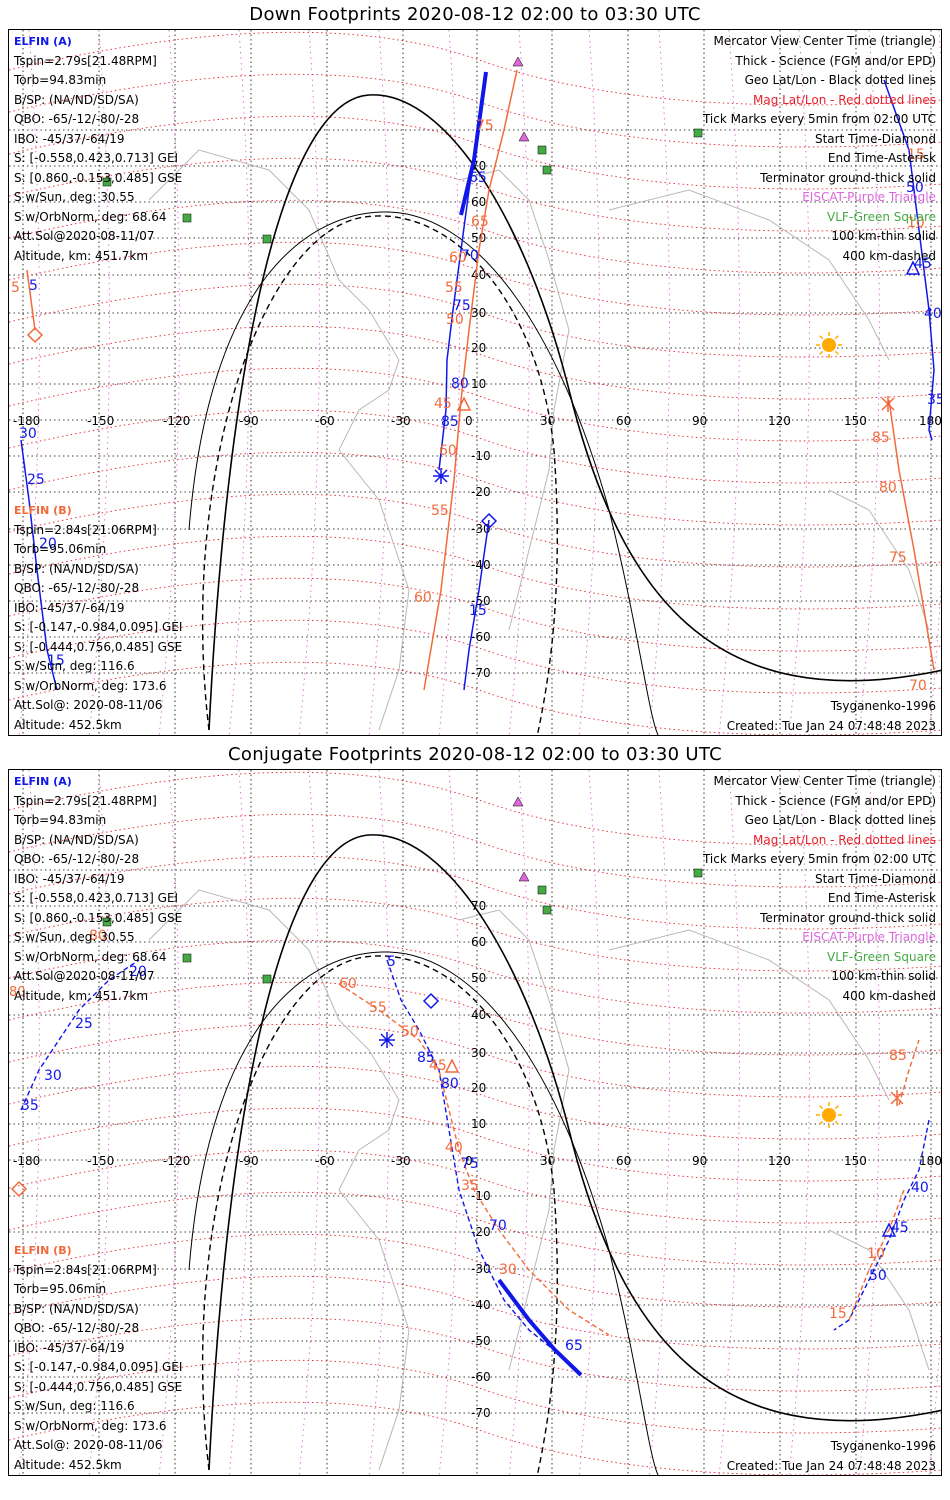 This screenshot has height=1500, width=950. Describe the element at coordinates (249, 421) in the screenshot. I see `lon-tick-label: -90` at that location.